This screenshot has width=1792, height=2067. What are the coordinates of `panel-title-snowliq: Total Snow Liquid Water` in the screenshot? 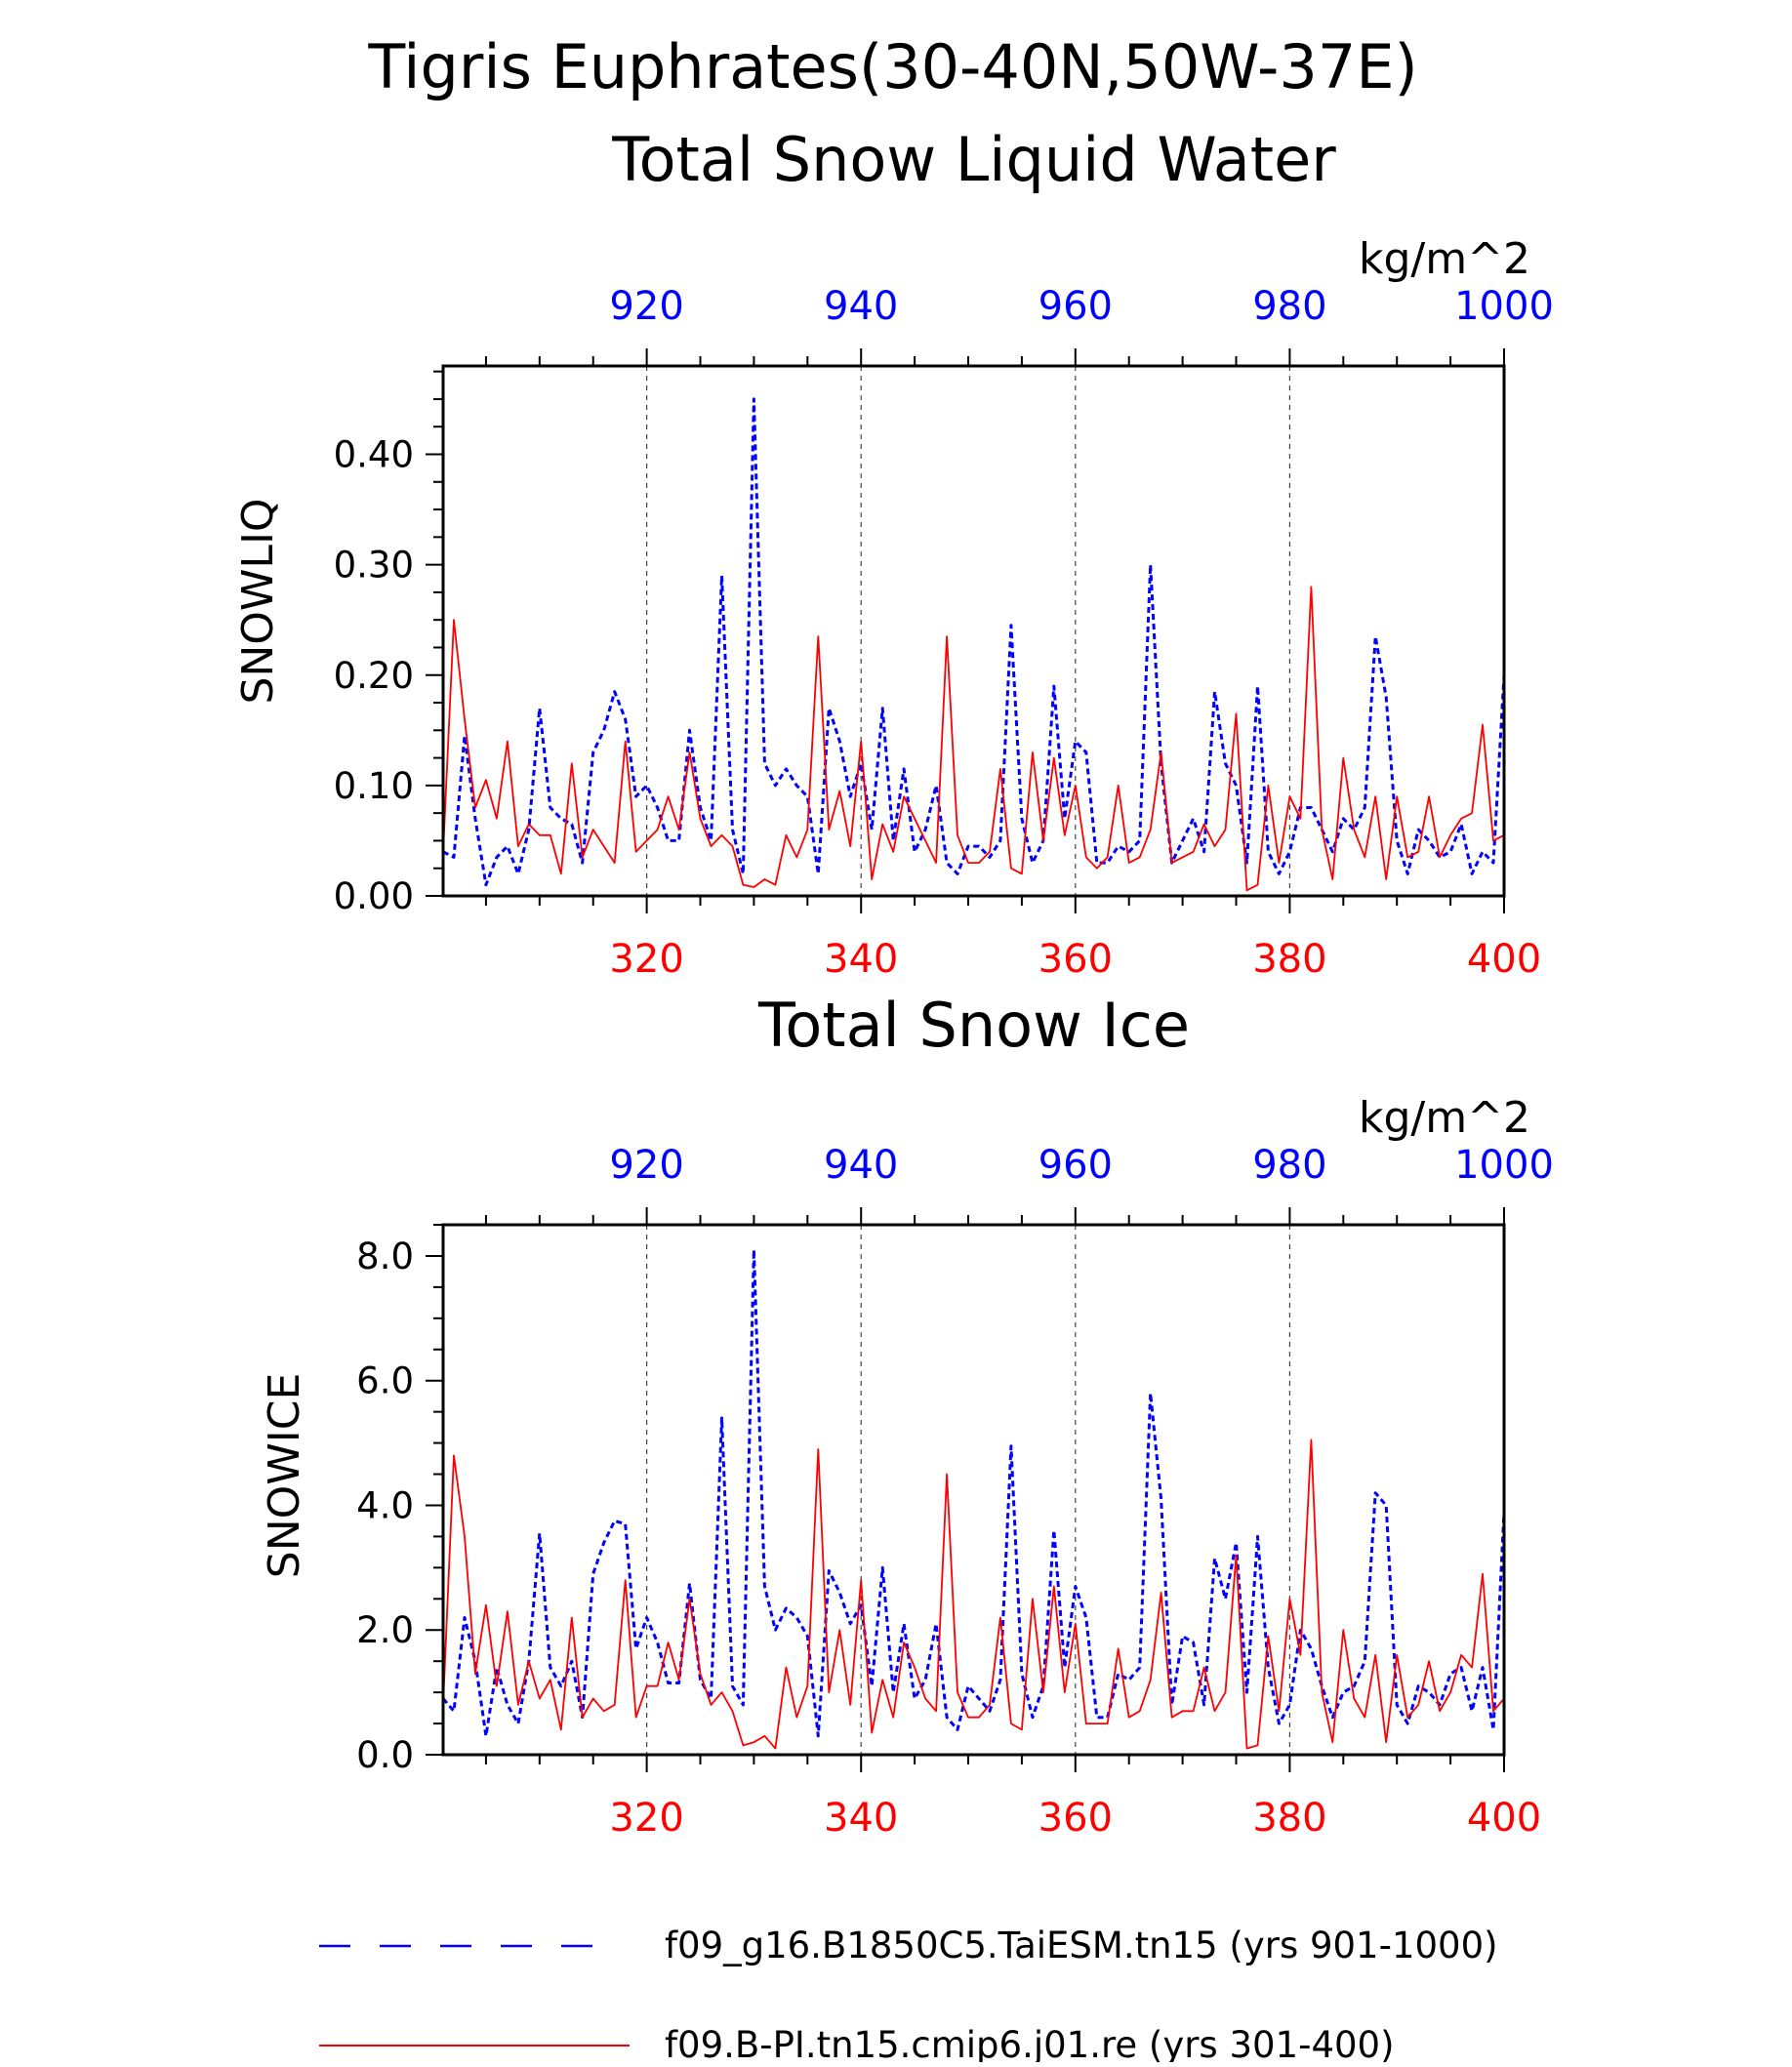 It's located at (973, 160).